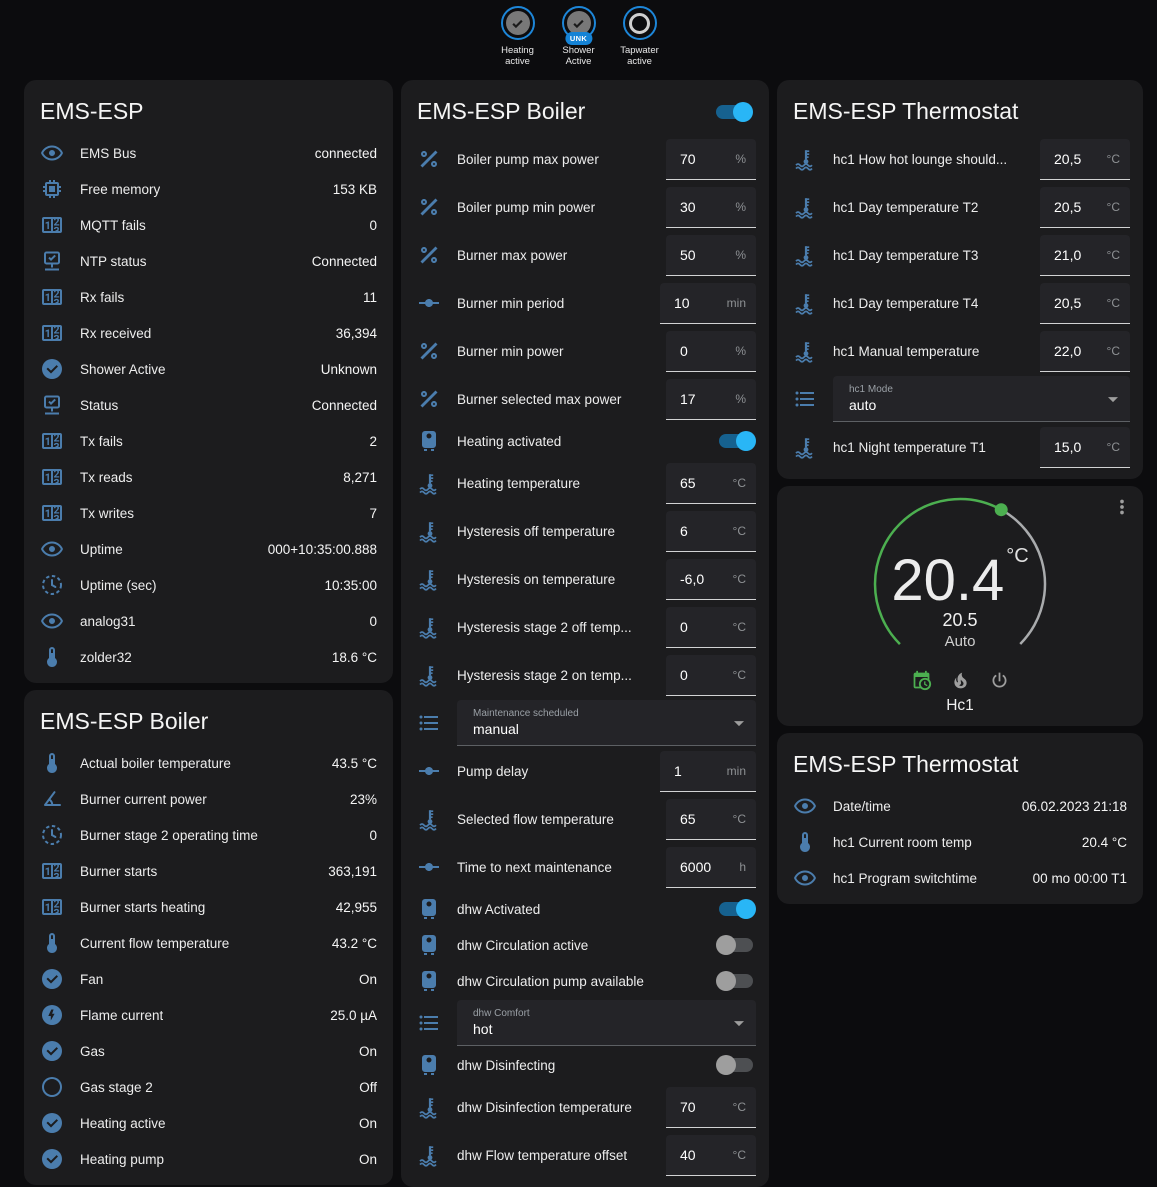 The width and height of the screenshot is (1157, 1187). Describe the element at coordinates (606, 1023) in the screenshot. I see `select-input: dhw Comfort hot` at that location.